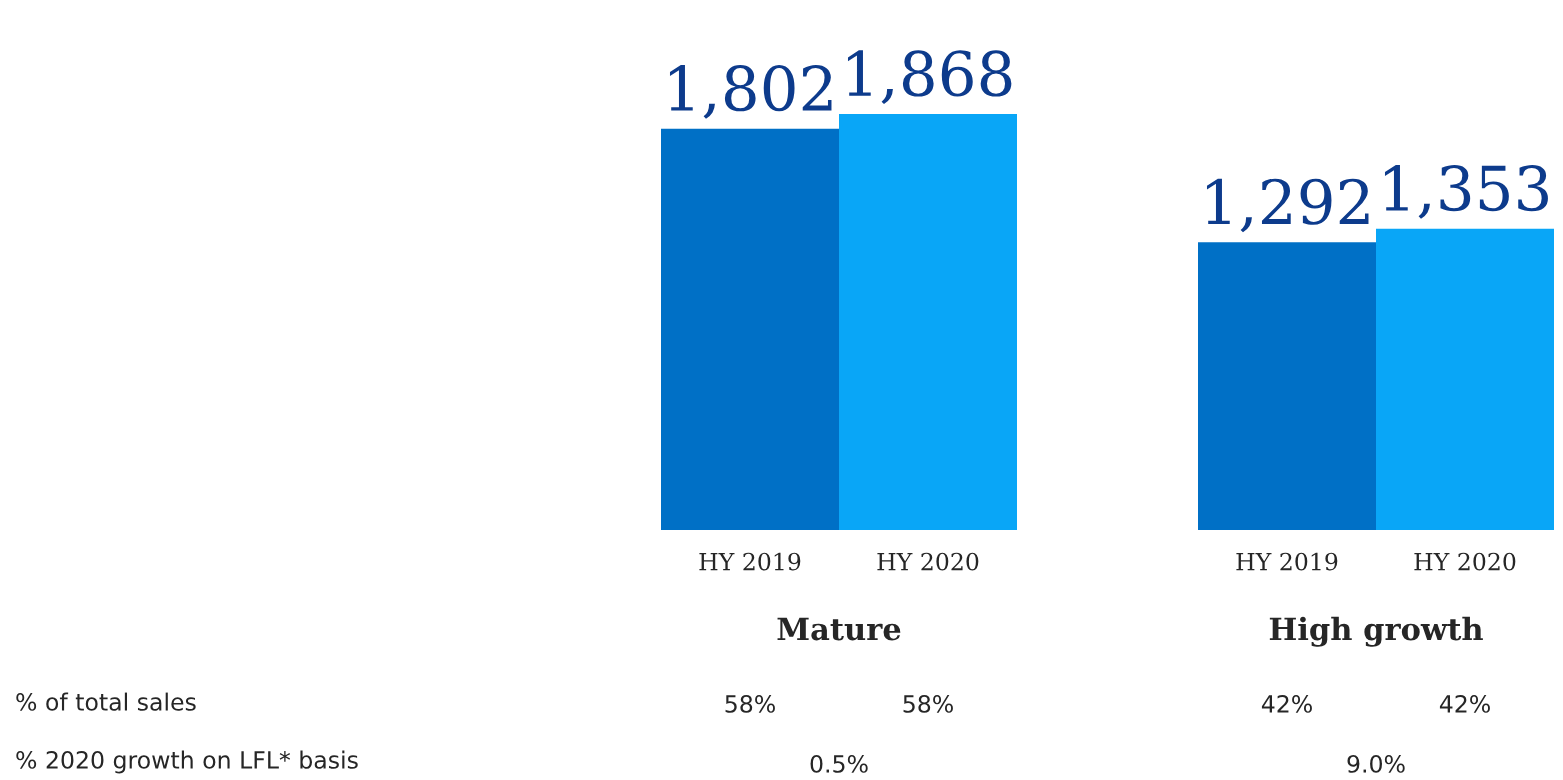  What do you see at coordinates (187, 762) in the screenshot?
I see `text: % 2020 growth on LFL* basis` at bounding box center [187, 762].